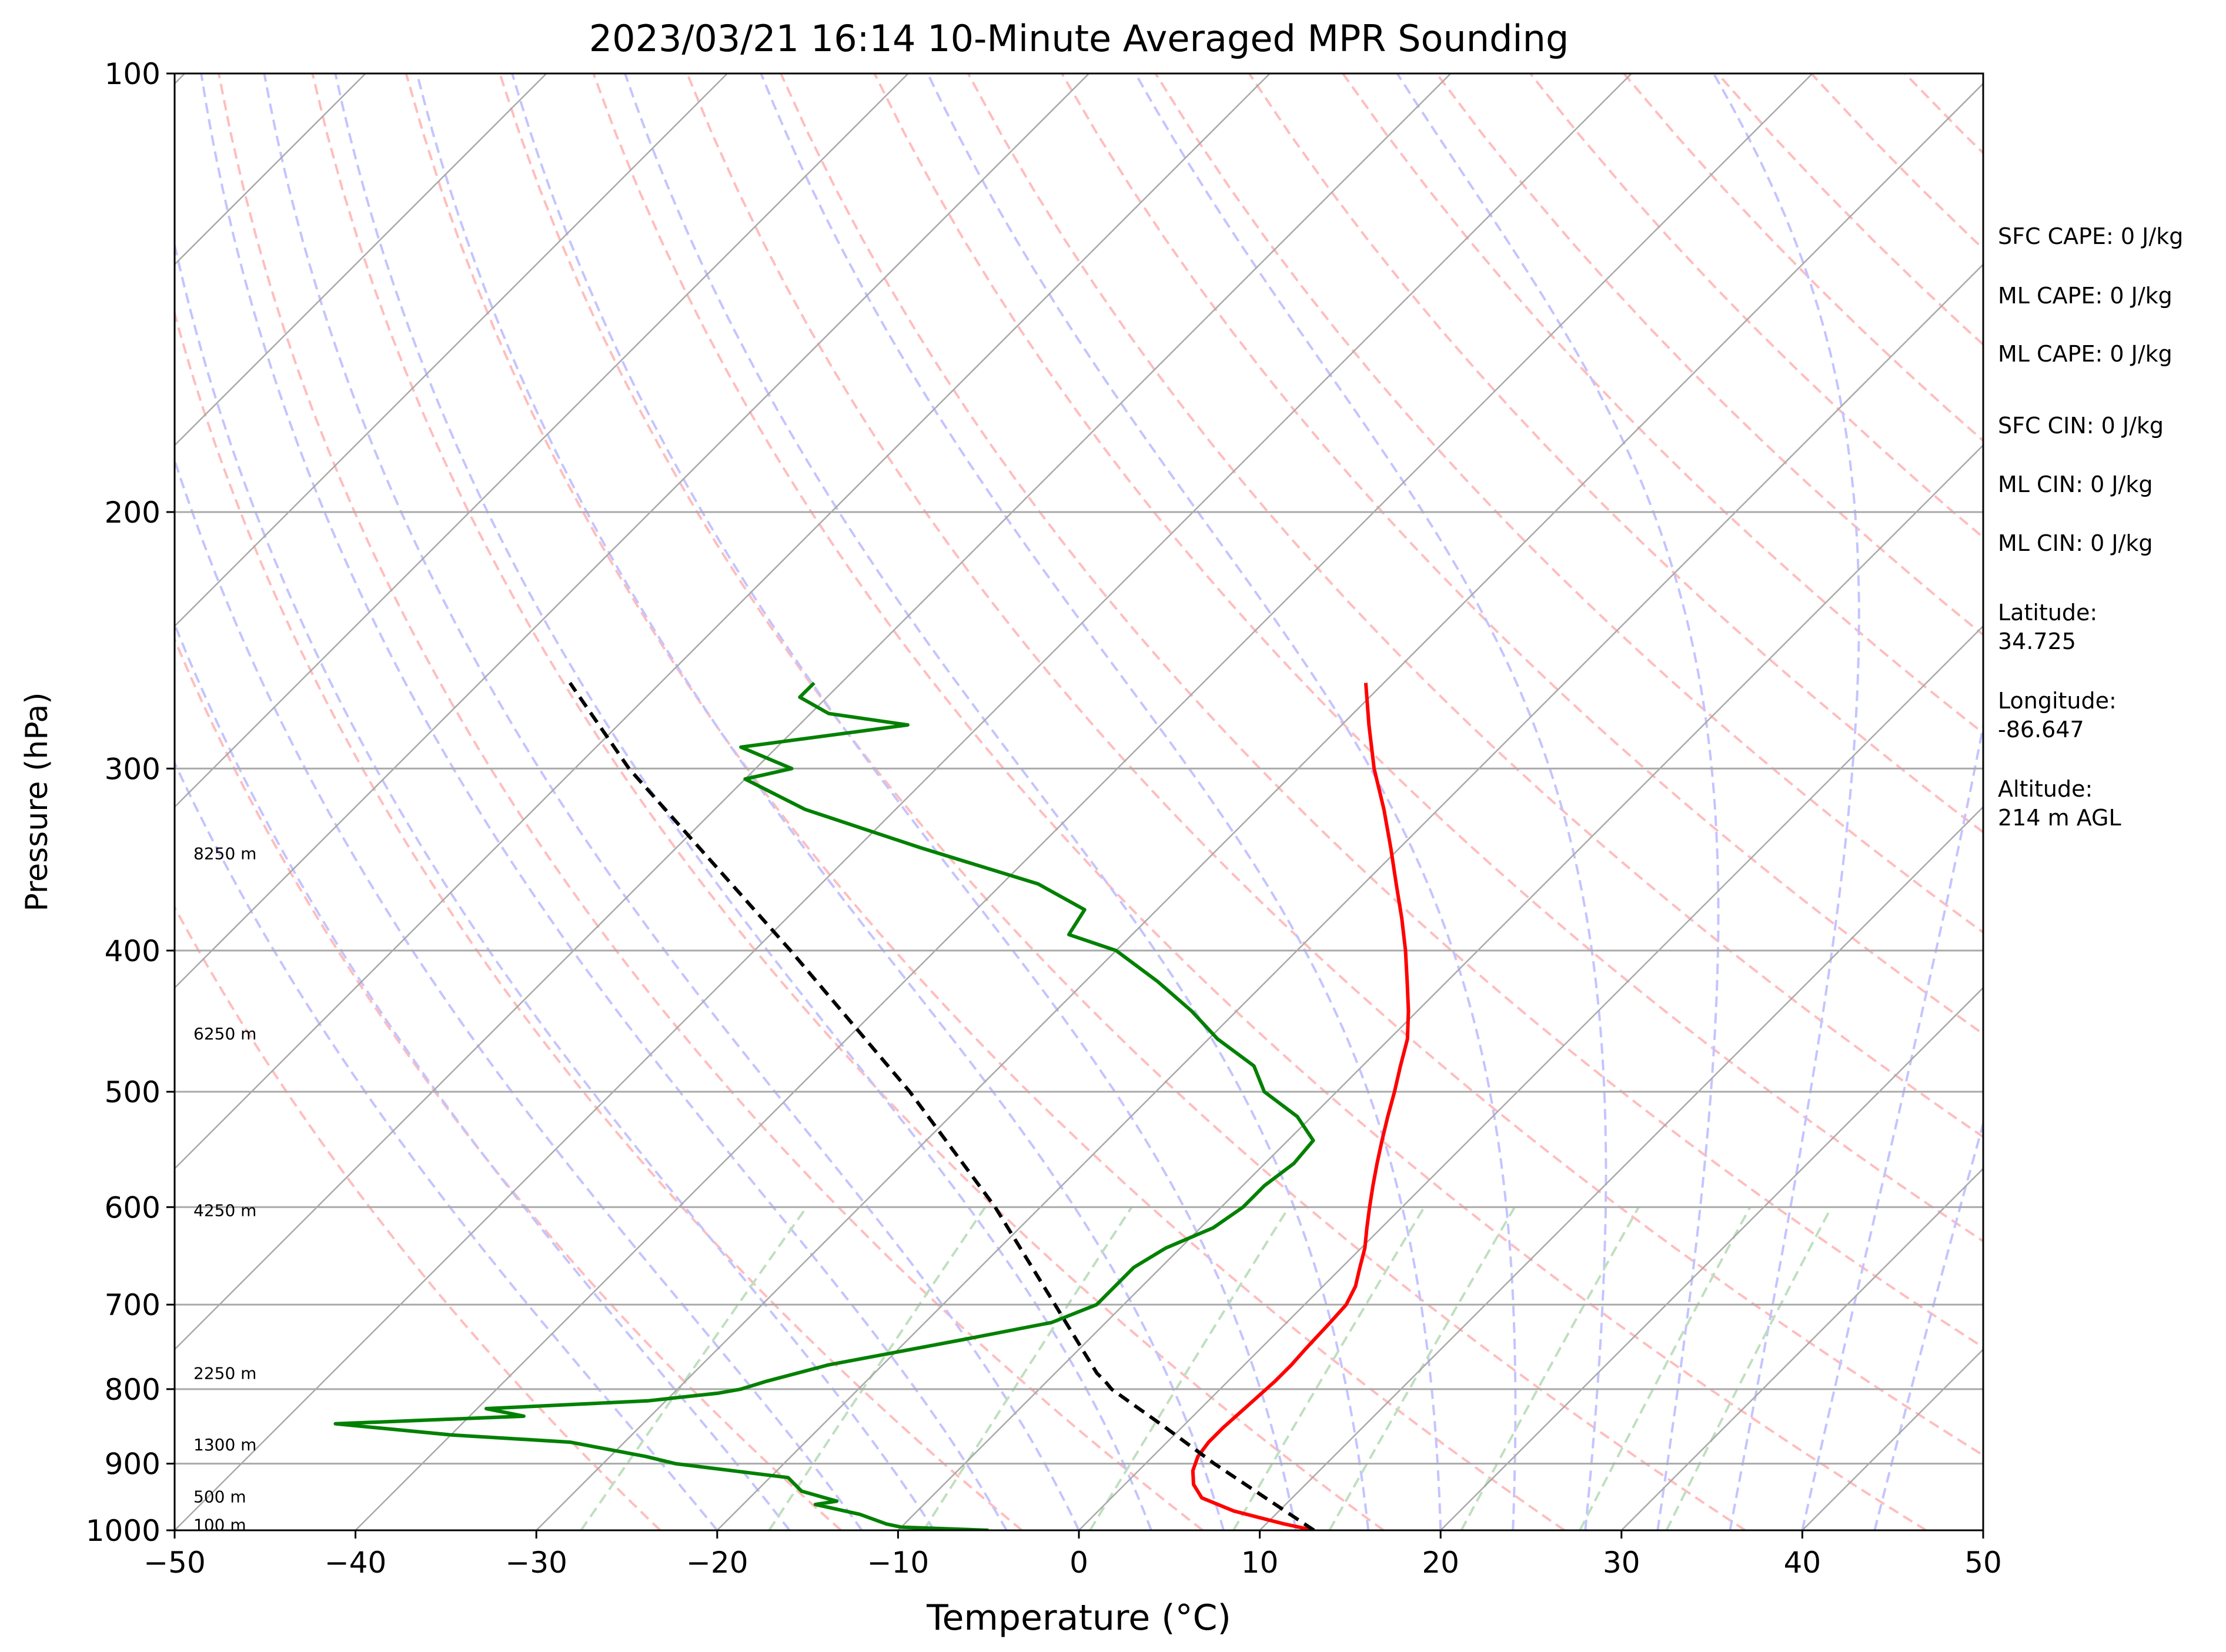  What do you see at coordinates (1622, 1563) in the screenshot?
I see `x-tick-label: 30` at bounding box center [1622, 1563].